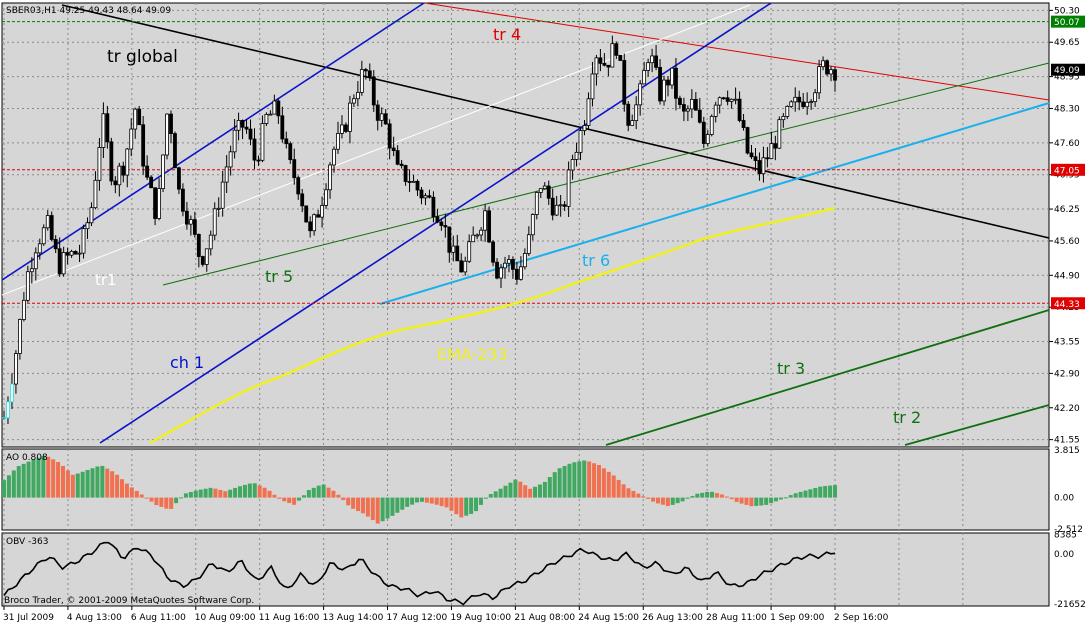  Describe the element at coordinates (737, 51) in the screenshot. I see `trendline-tr4` at that location.